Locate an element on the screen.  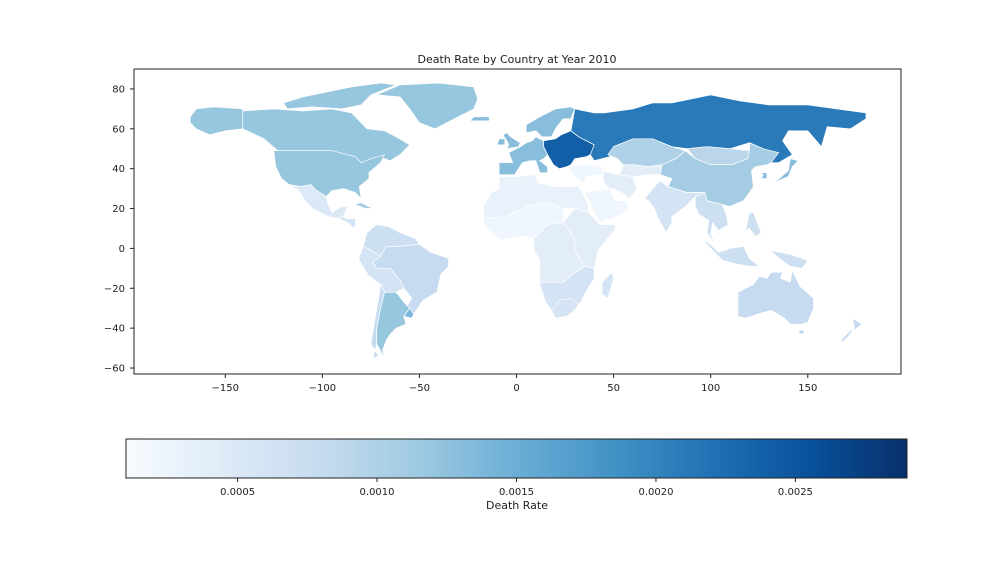
y-tick-label: 0 is located at coordinates (122, 249).